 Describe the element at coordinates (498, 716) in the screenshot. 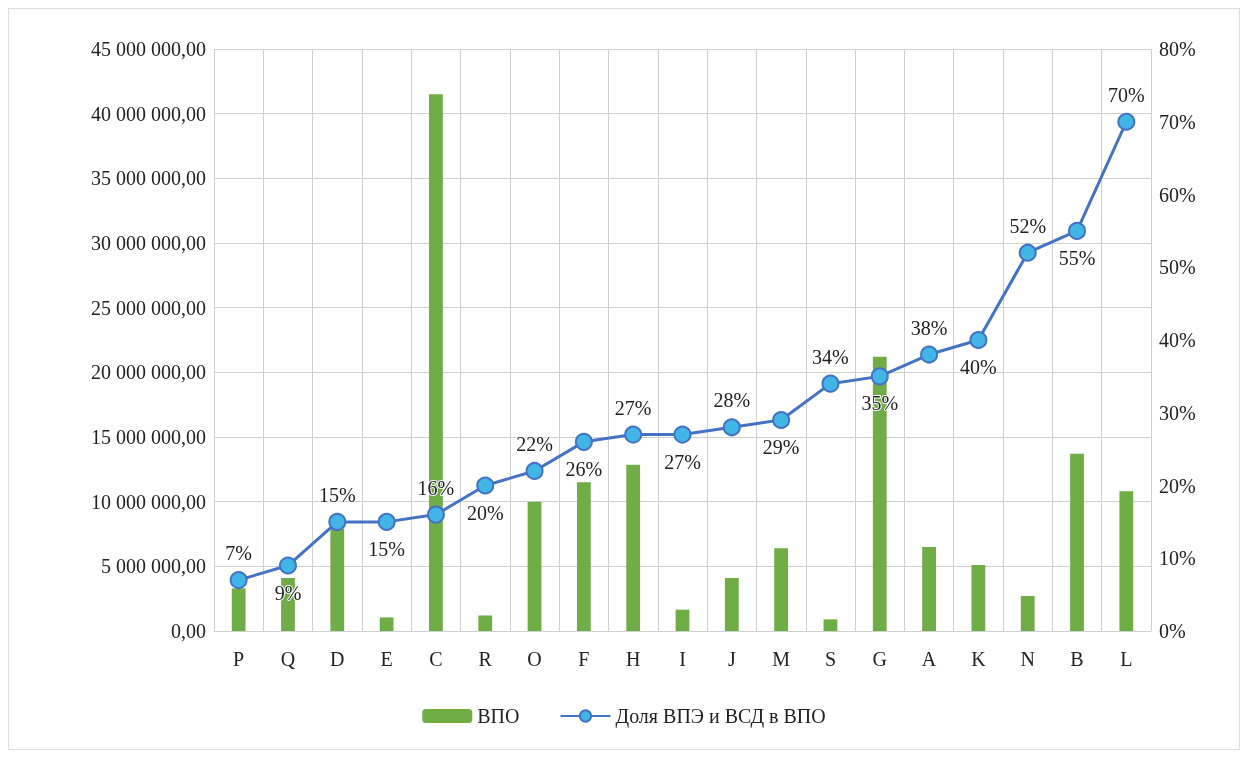

I see `legend-label: ВПО` at that location.